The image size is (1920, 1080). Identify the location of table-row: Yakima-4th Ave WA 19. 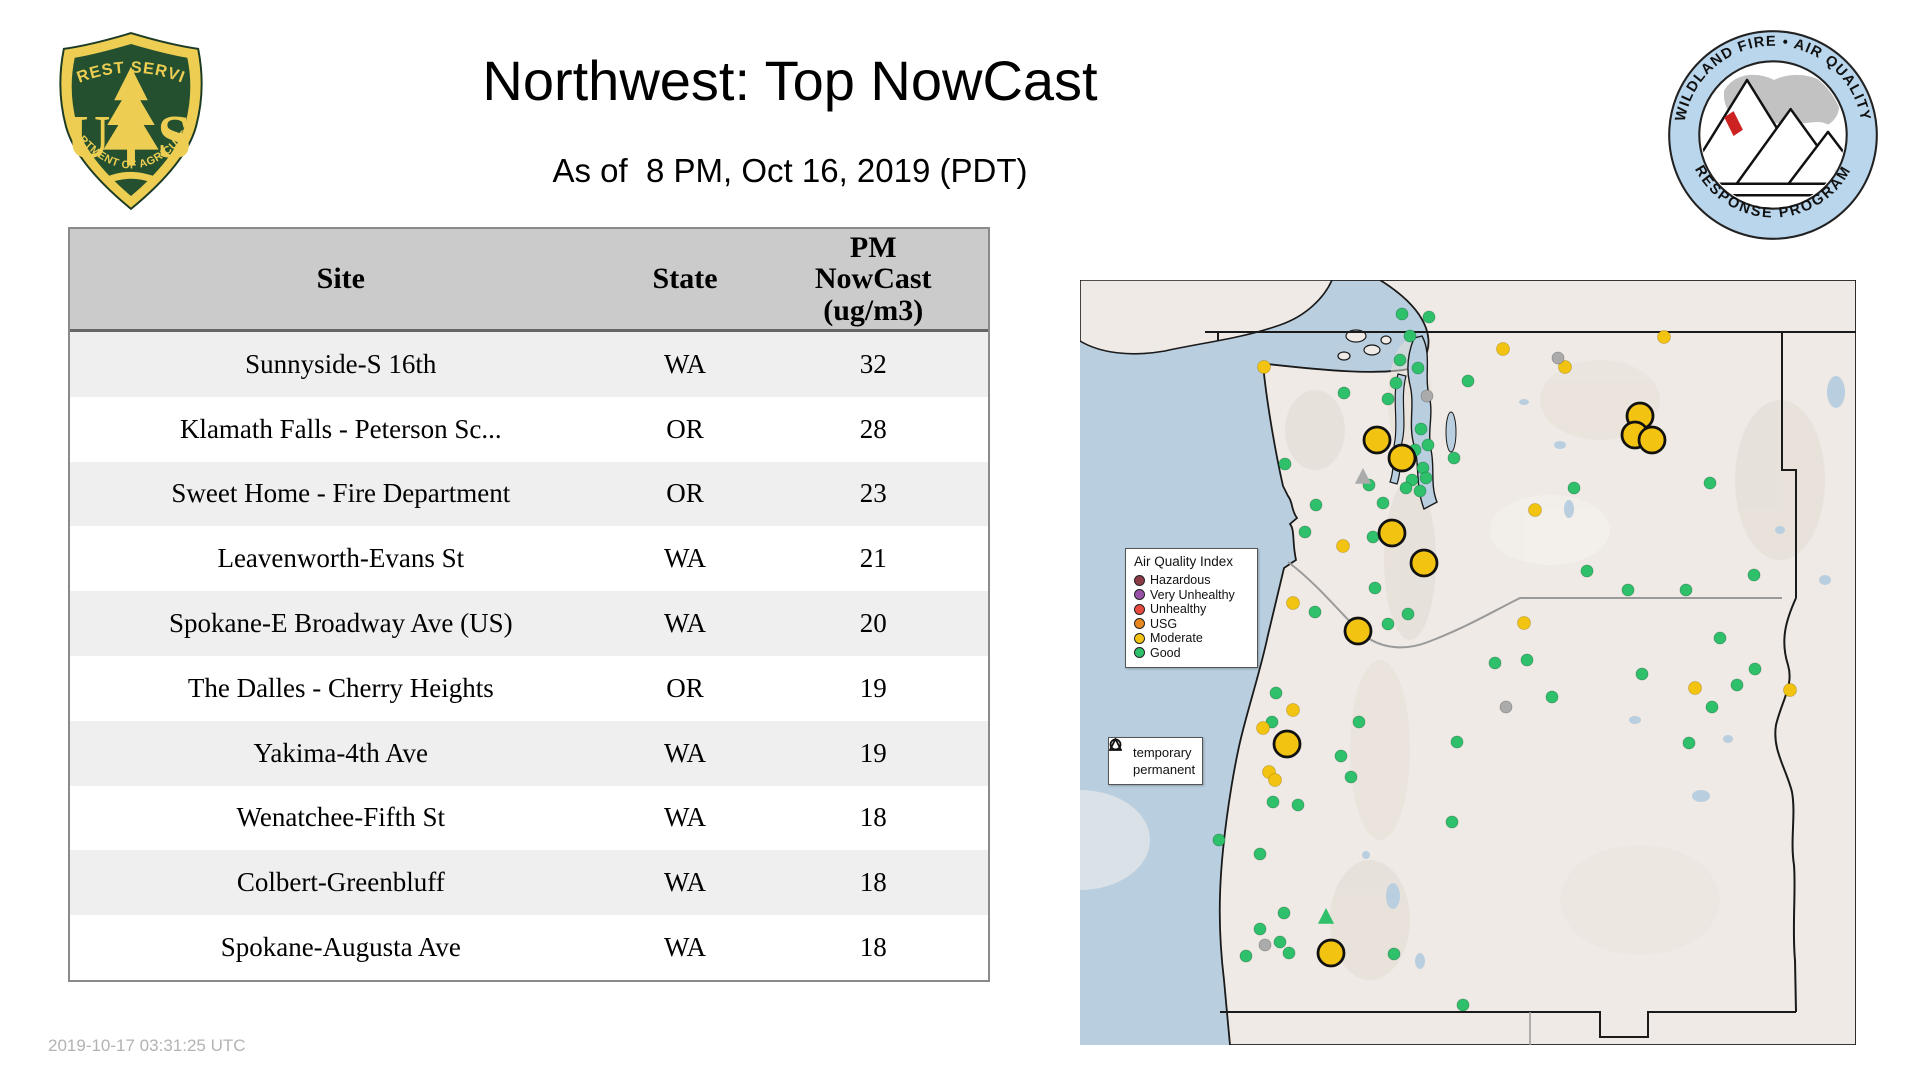
(529, 753).